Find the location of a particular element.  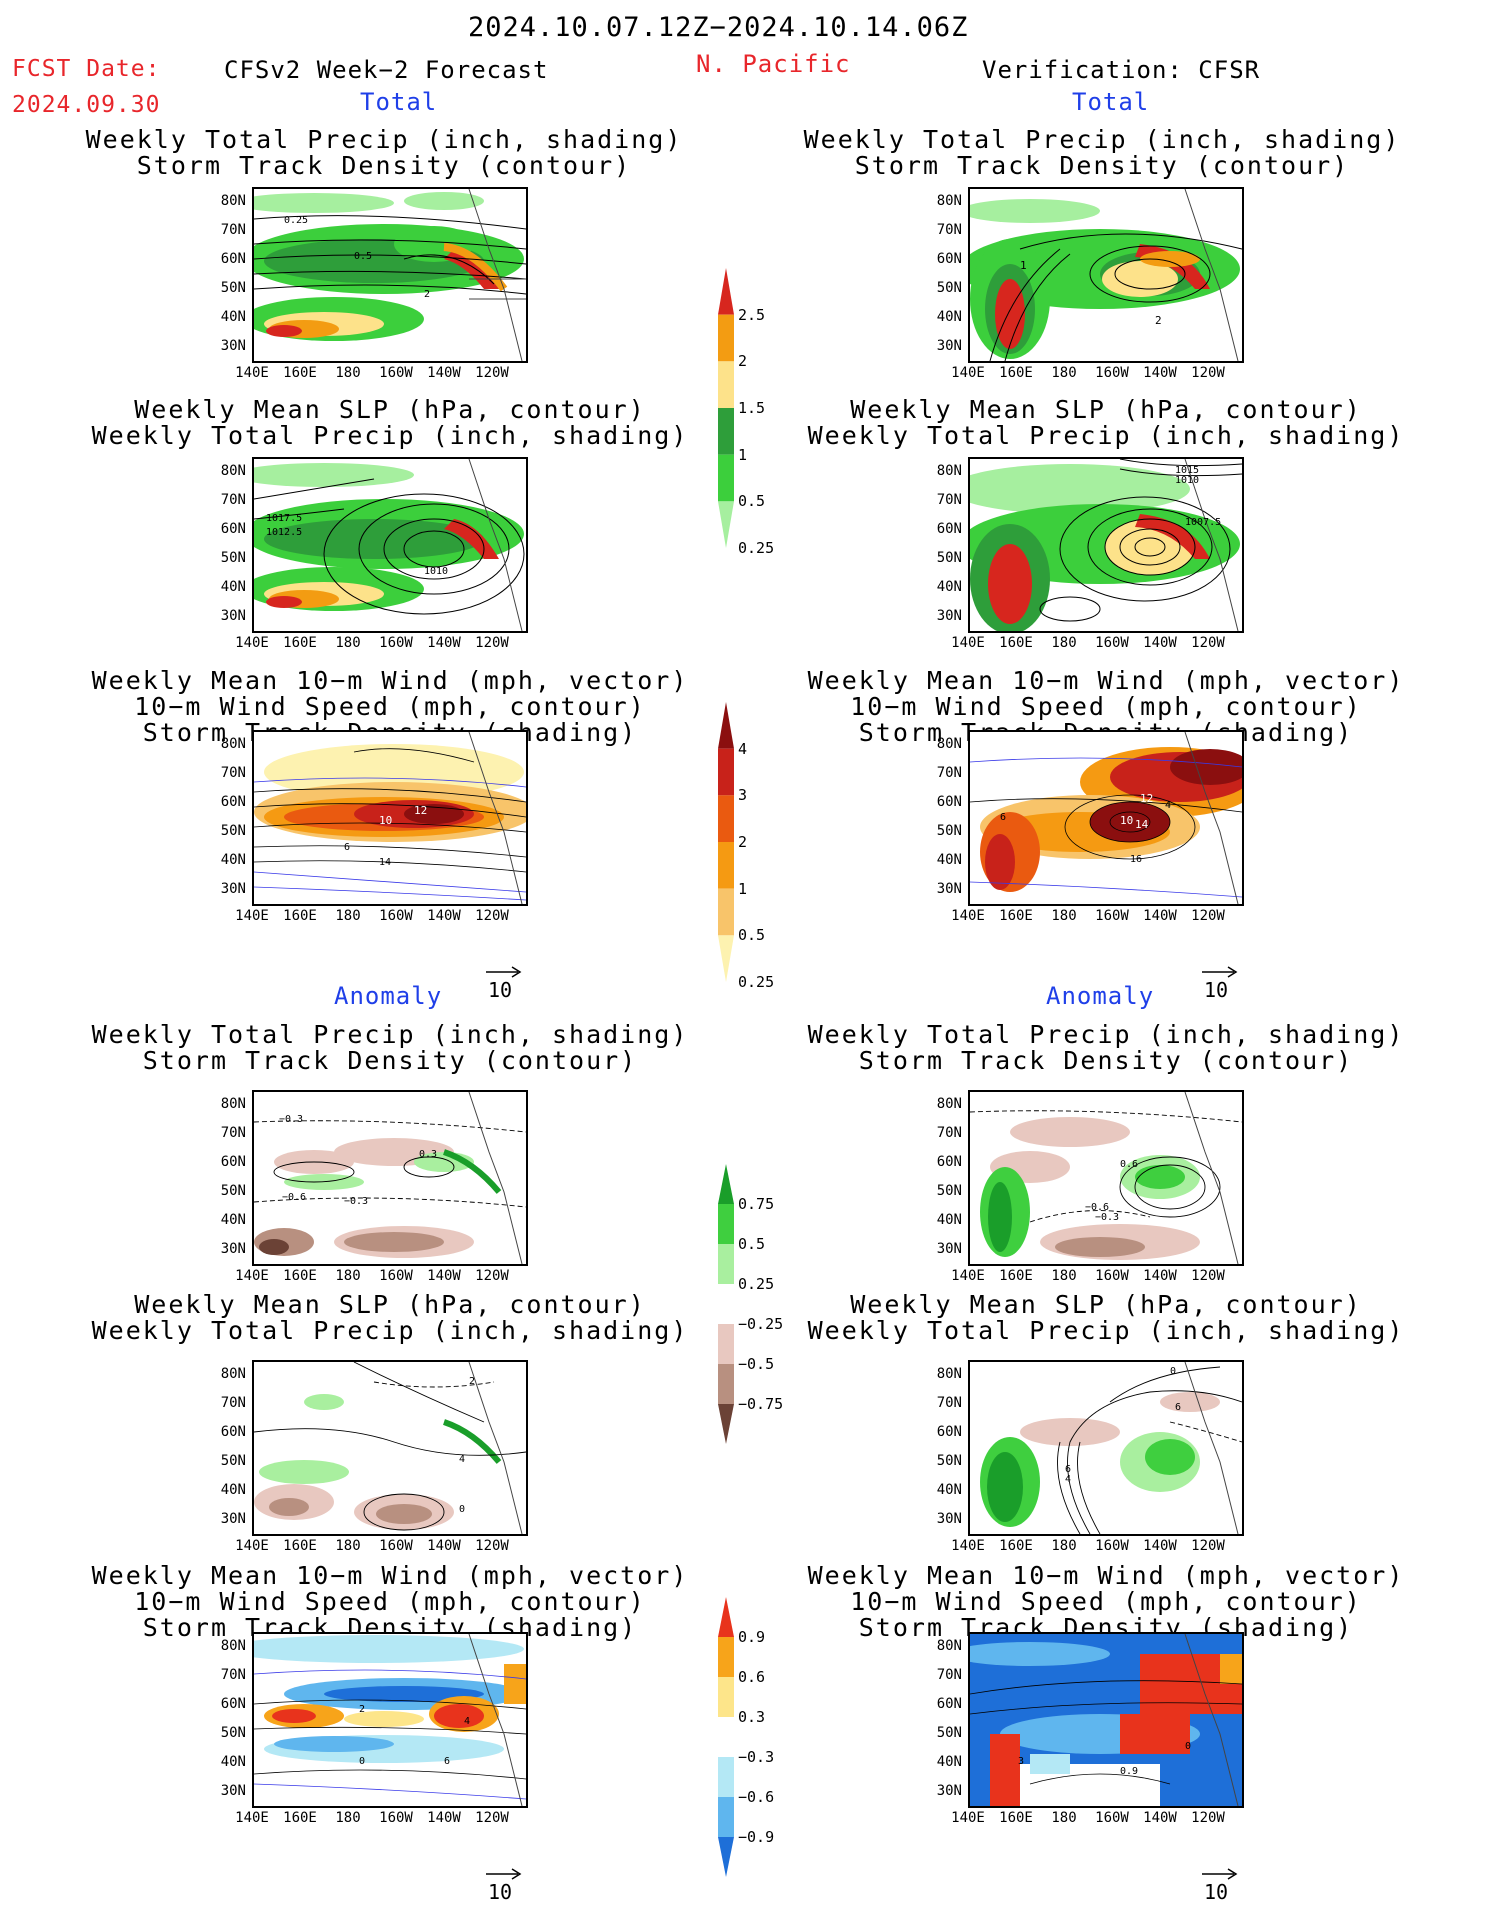

label-l6-3: 6 is located at coordinates (447, 1761).